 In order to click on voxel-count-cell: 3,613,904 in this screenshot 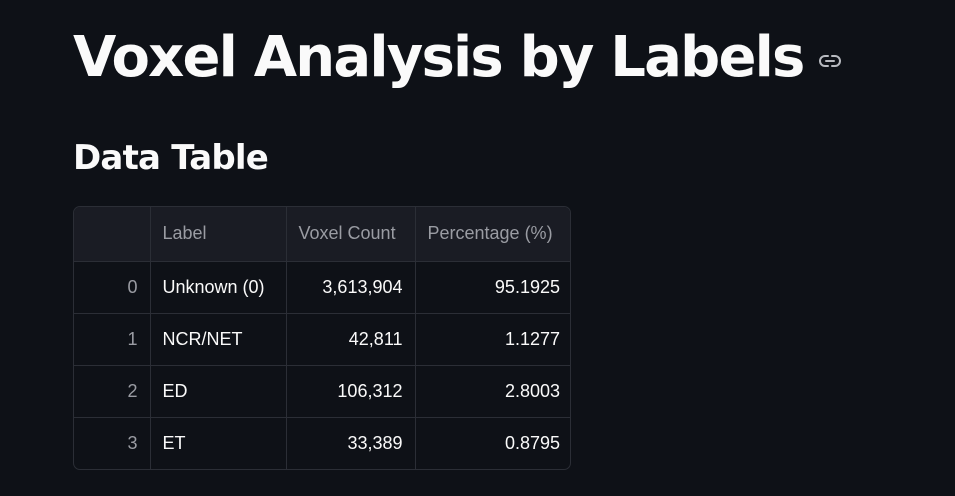, I will do `click(351, 287)`.